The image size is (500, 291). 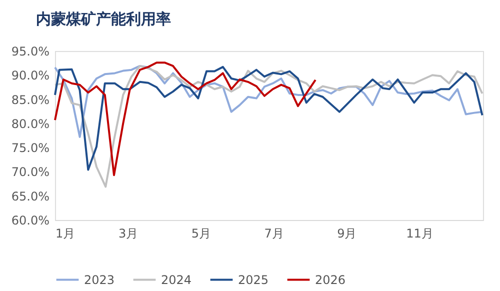 What do you see at coordinates (128, 233) in the screenshot?
I see `x-tick-label: 3月` at bounding box center [128, 233].